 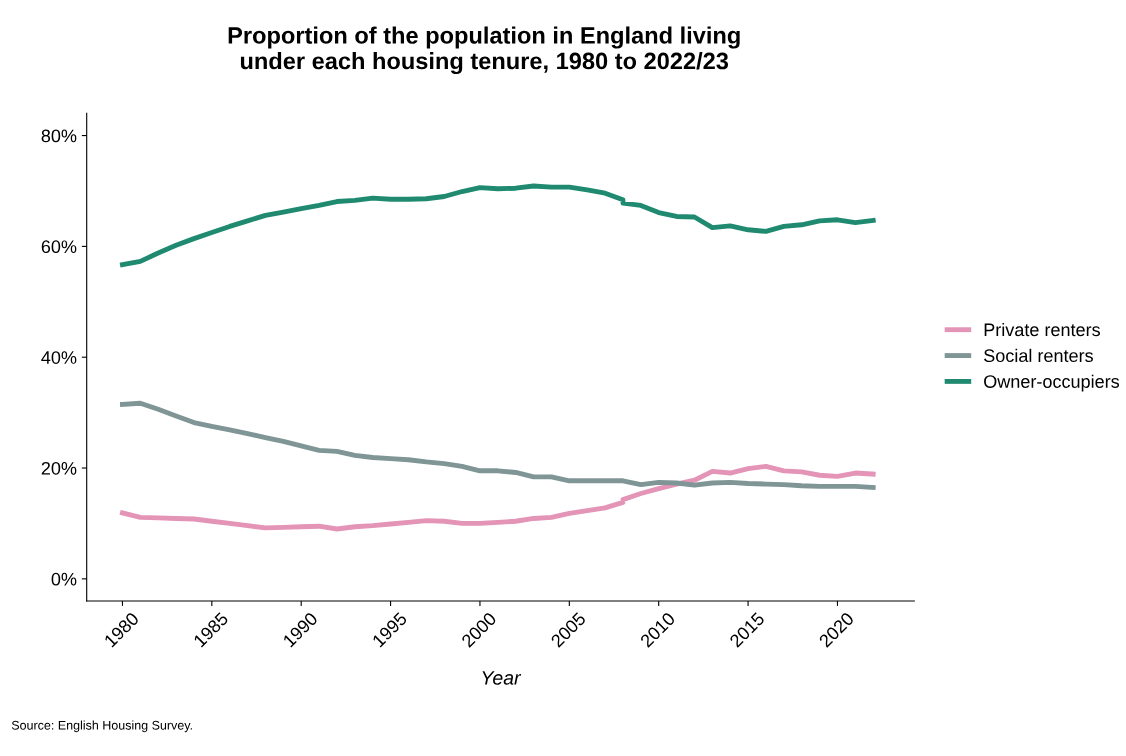 I want to click on y-tick-label: 0%, so click(x=64, y=579).